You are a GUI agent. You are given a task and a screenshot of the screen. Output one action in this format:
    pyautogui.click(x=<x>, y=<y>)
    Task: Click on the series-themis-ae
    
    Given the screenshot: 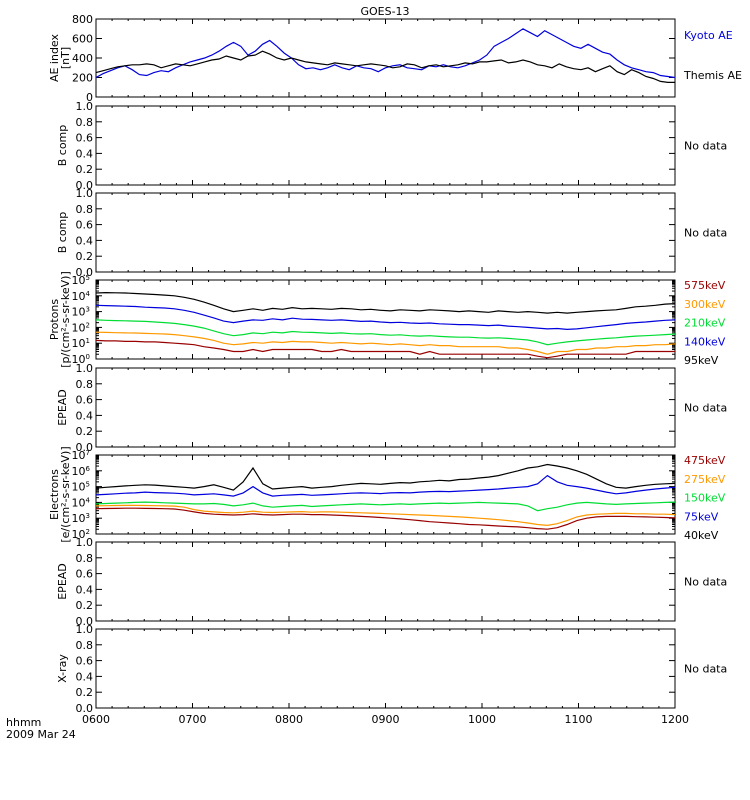 What is the action you would take?
    pyautogui.click(x=385, y=67)
    